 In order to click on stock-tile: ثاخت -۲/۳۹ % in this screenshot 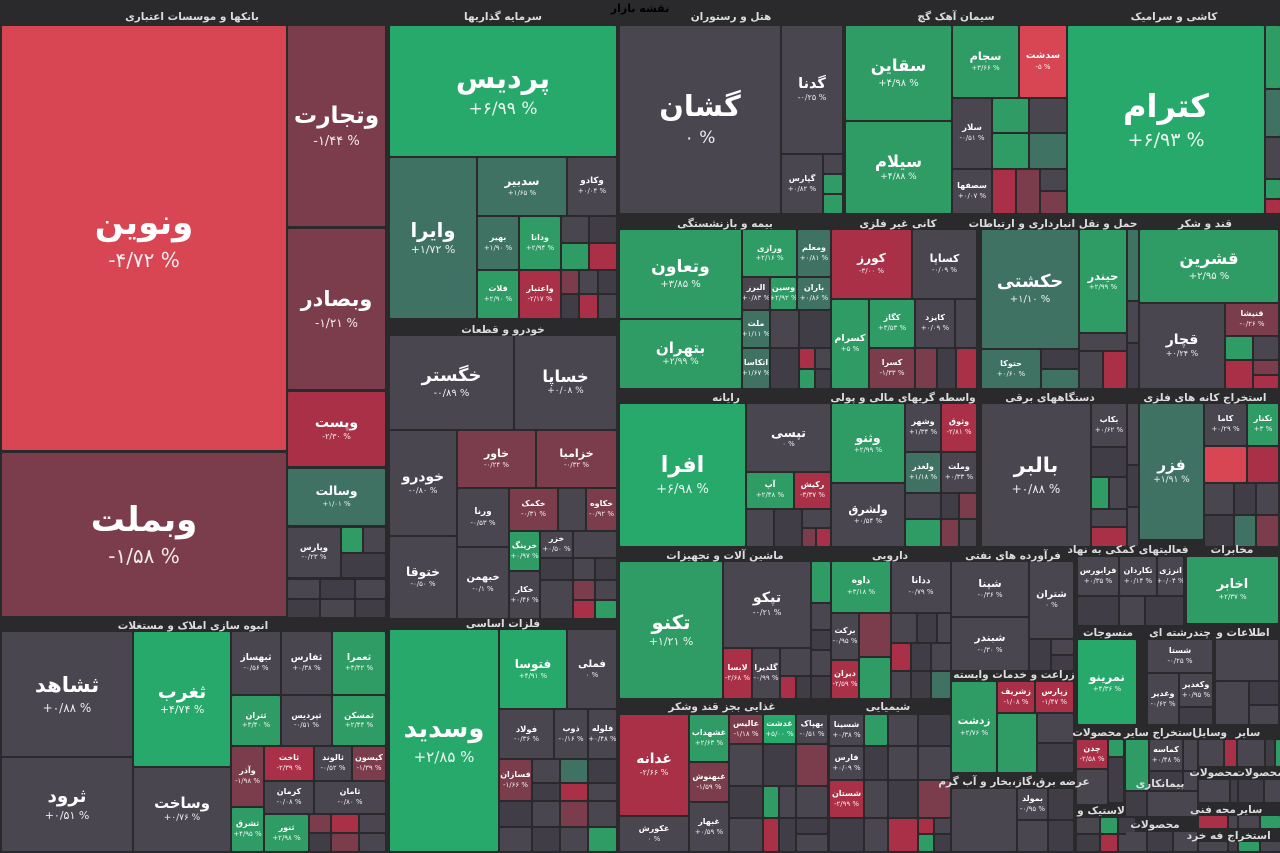, I will do `click(289, 763)`.